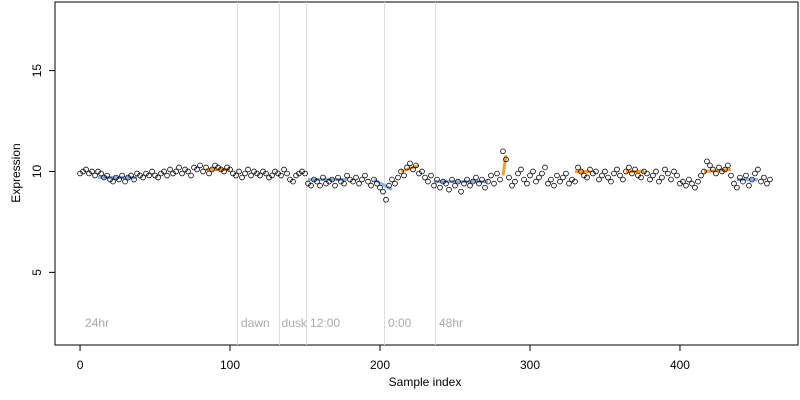  What do you see at coordinates (325, 323) in the screenshot?
I see `annotation: 12:00` at bounding box center [325, 323].